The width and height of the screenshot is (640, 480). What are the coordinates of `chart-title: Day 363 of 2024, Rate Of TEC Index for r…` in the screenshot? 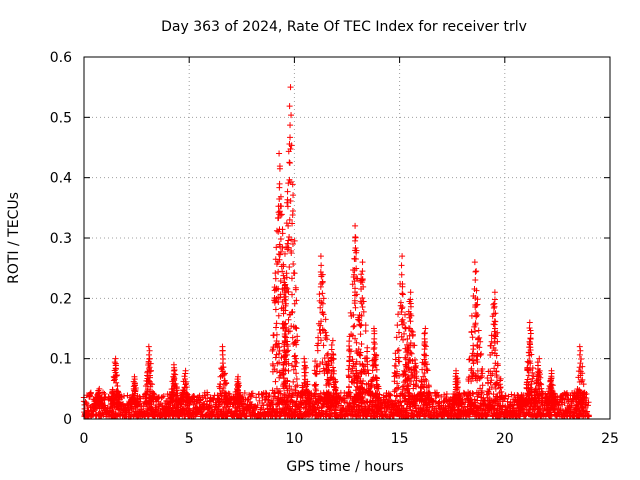 It's located at (344, 27).